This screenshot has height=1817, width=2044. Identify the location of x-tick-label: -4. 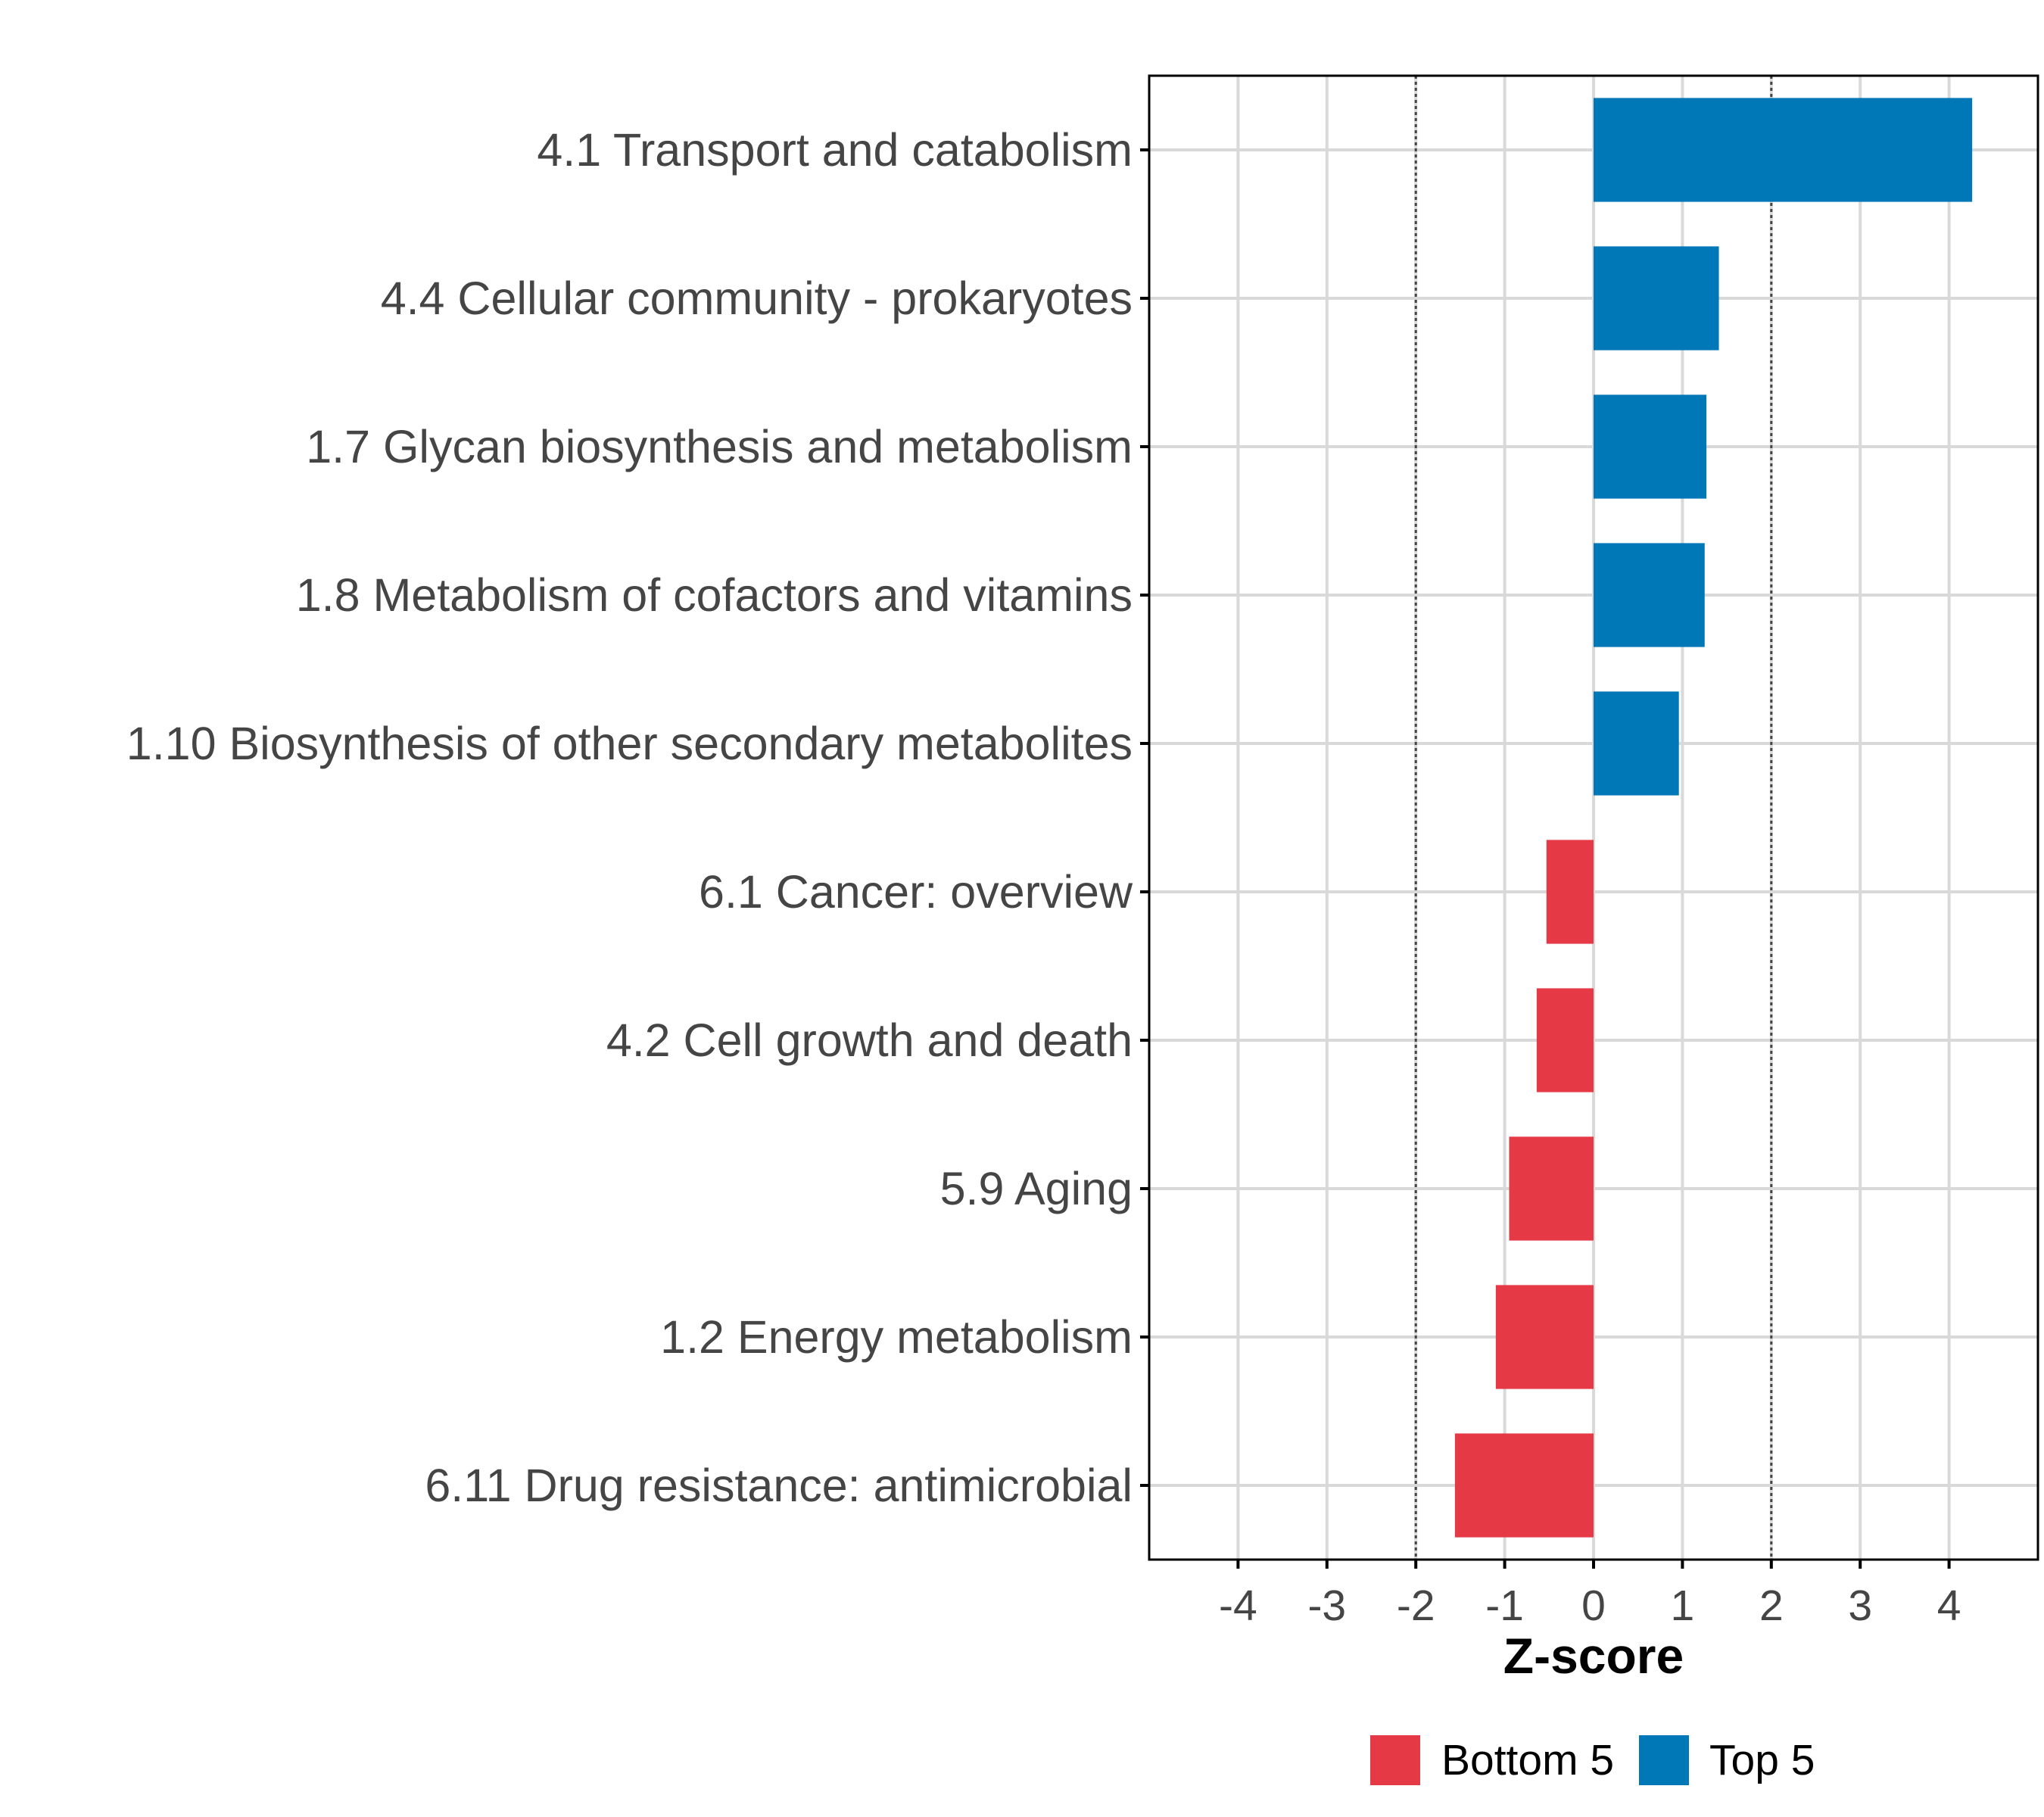
(1238, 1606).